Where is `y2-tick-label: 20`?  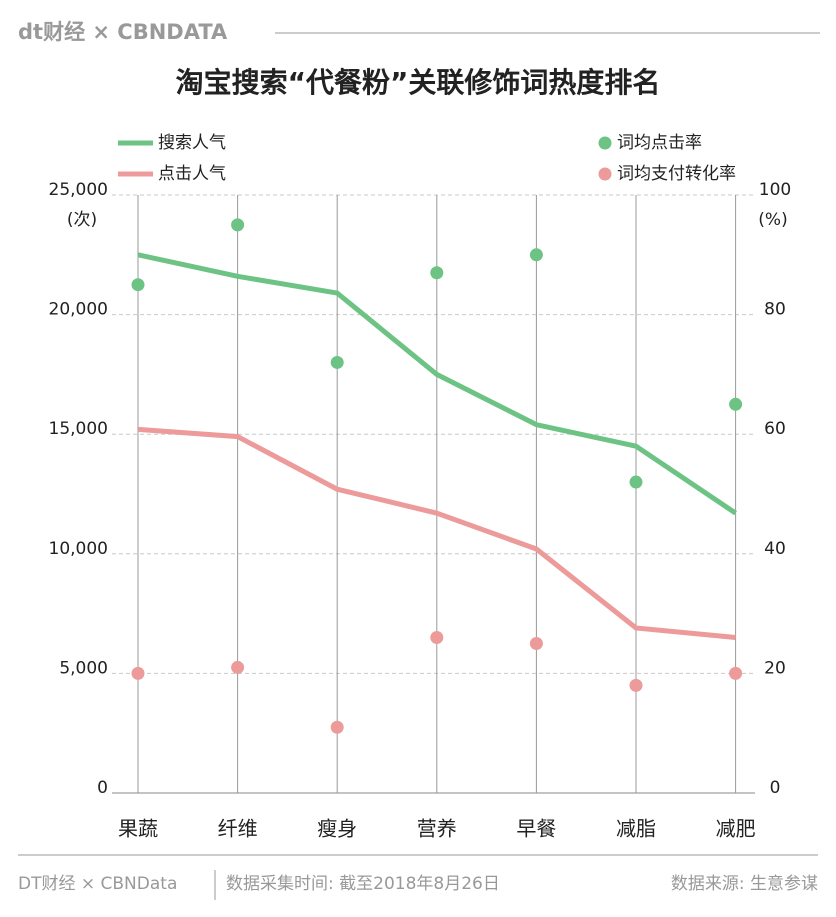
y2-tick-label: 20 is located at coordinates (775, 668).